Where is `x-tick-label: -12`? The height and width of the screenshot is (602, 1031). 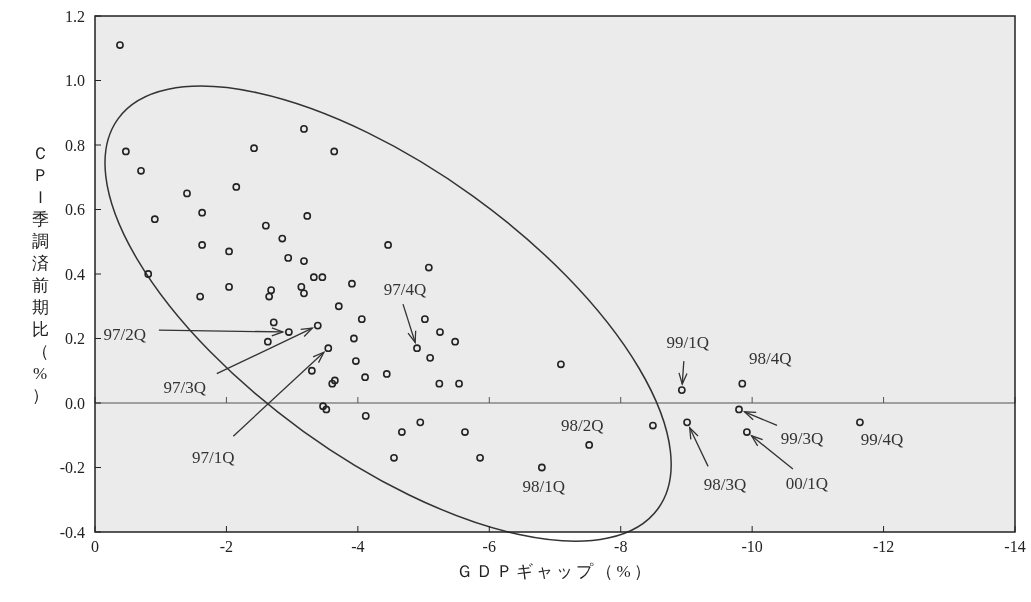 x-tick-label: -12 is located at coordinates (883, 546).